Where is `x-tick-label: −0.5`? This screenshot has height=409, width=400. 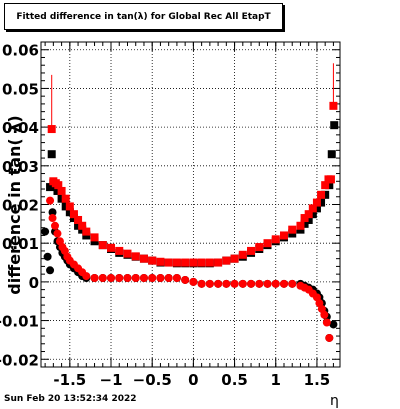 x-tick-label: −0.5 is located at coordinates (152, 380).